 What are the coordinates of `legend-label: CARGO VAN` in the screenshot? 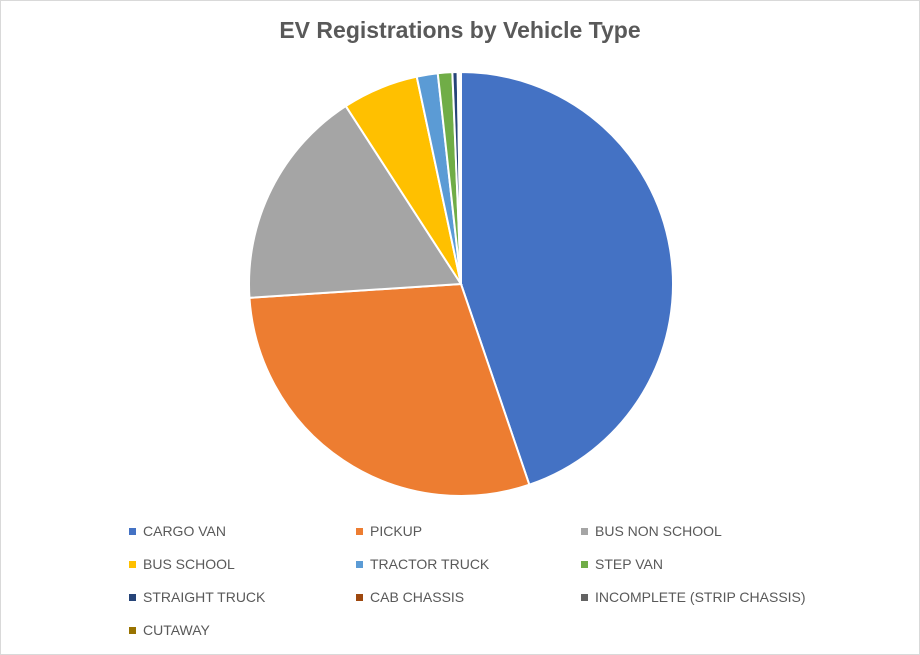 It's located at (184, 531).